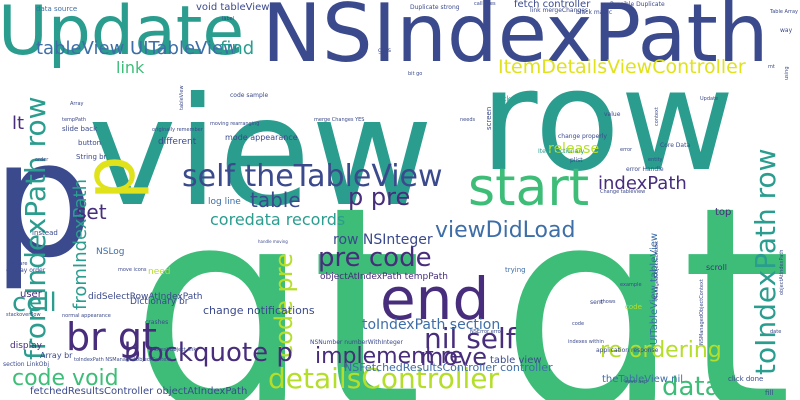 Image resolution: width=800 pixels, height=400 pixels. What do you see at coordinates (31, 294) in the screenshot?
I see `cloud-word: user` at bounding box center [31, 294].